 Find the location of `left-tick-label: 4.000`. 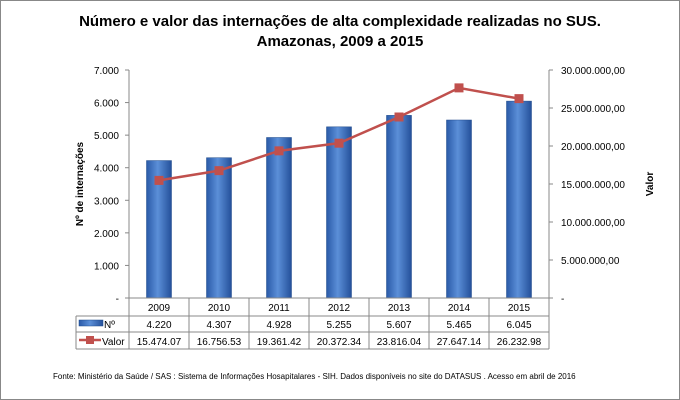

left-tick-label: 4.000 is located at coordinates (106, 169).